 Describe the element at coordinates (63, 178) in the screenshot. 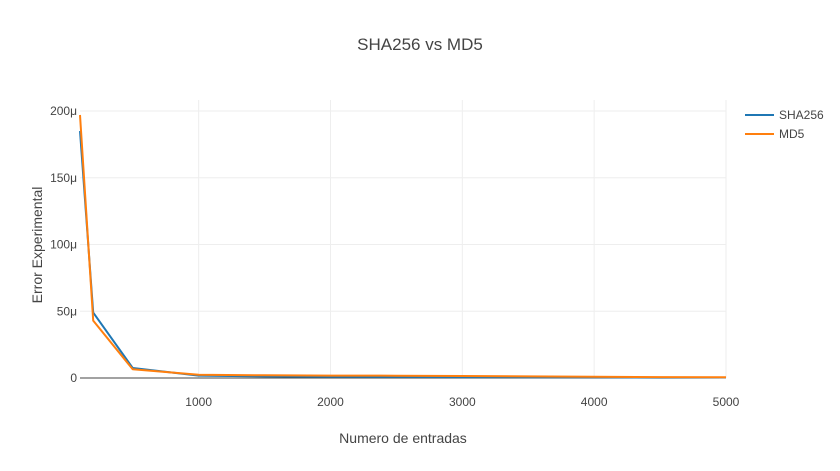

I see `y-tick-label: 150μ` at that location.